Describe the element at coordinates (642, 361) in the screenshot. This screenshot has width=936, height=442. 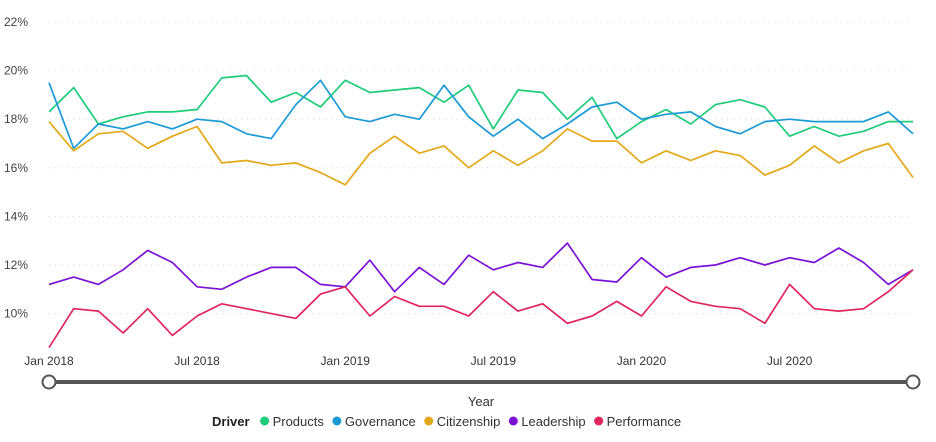
I see `x-tick-label: Jan 2020` at that location.